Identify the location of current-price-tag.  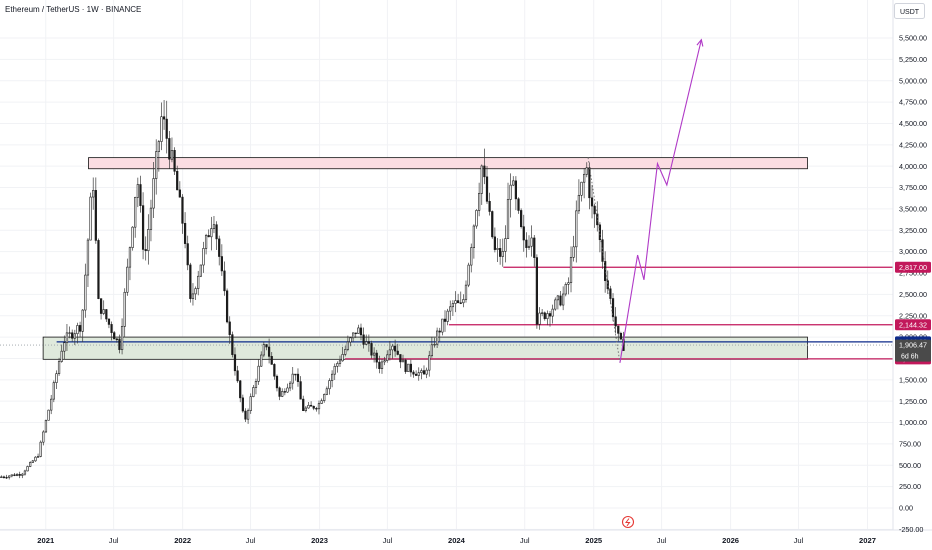
(913, 350).